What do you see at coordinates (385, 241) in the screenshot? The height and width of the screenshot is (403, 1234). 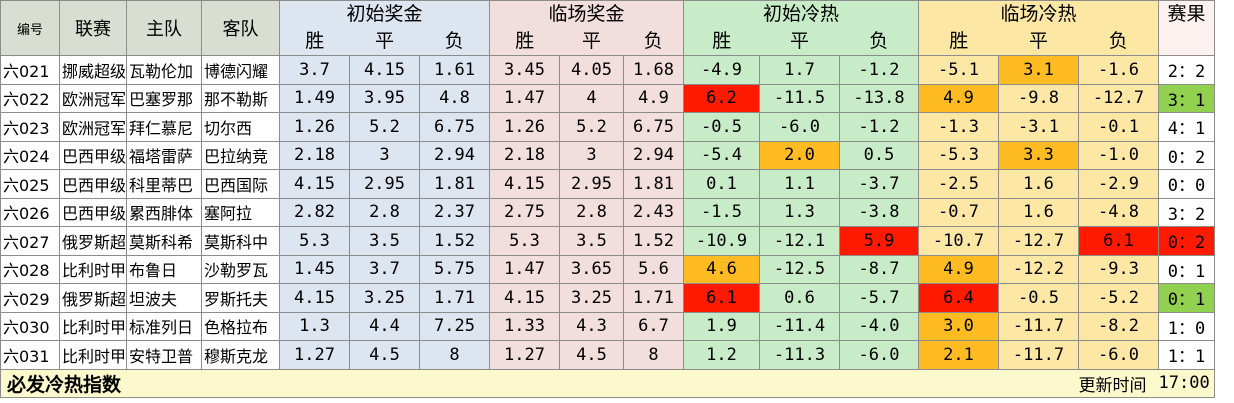 I see `init-prize-draw: 3.5` at bounding box center [385, 241].